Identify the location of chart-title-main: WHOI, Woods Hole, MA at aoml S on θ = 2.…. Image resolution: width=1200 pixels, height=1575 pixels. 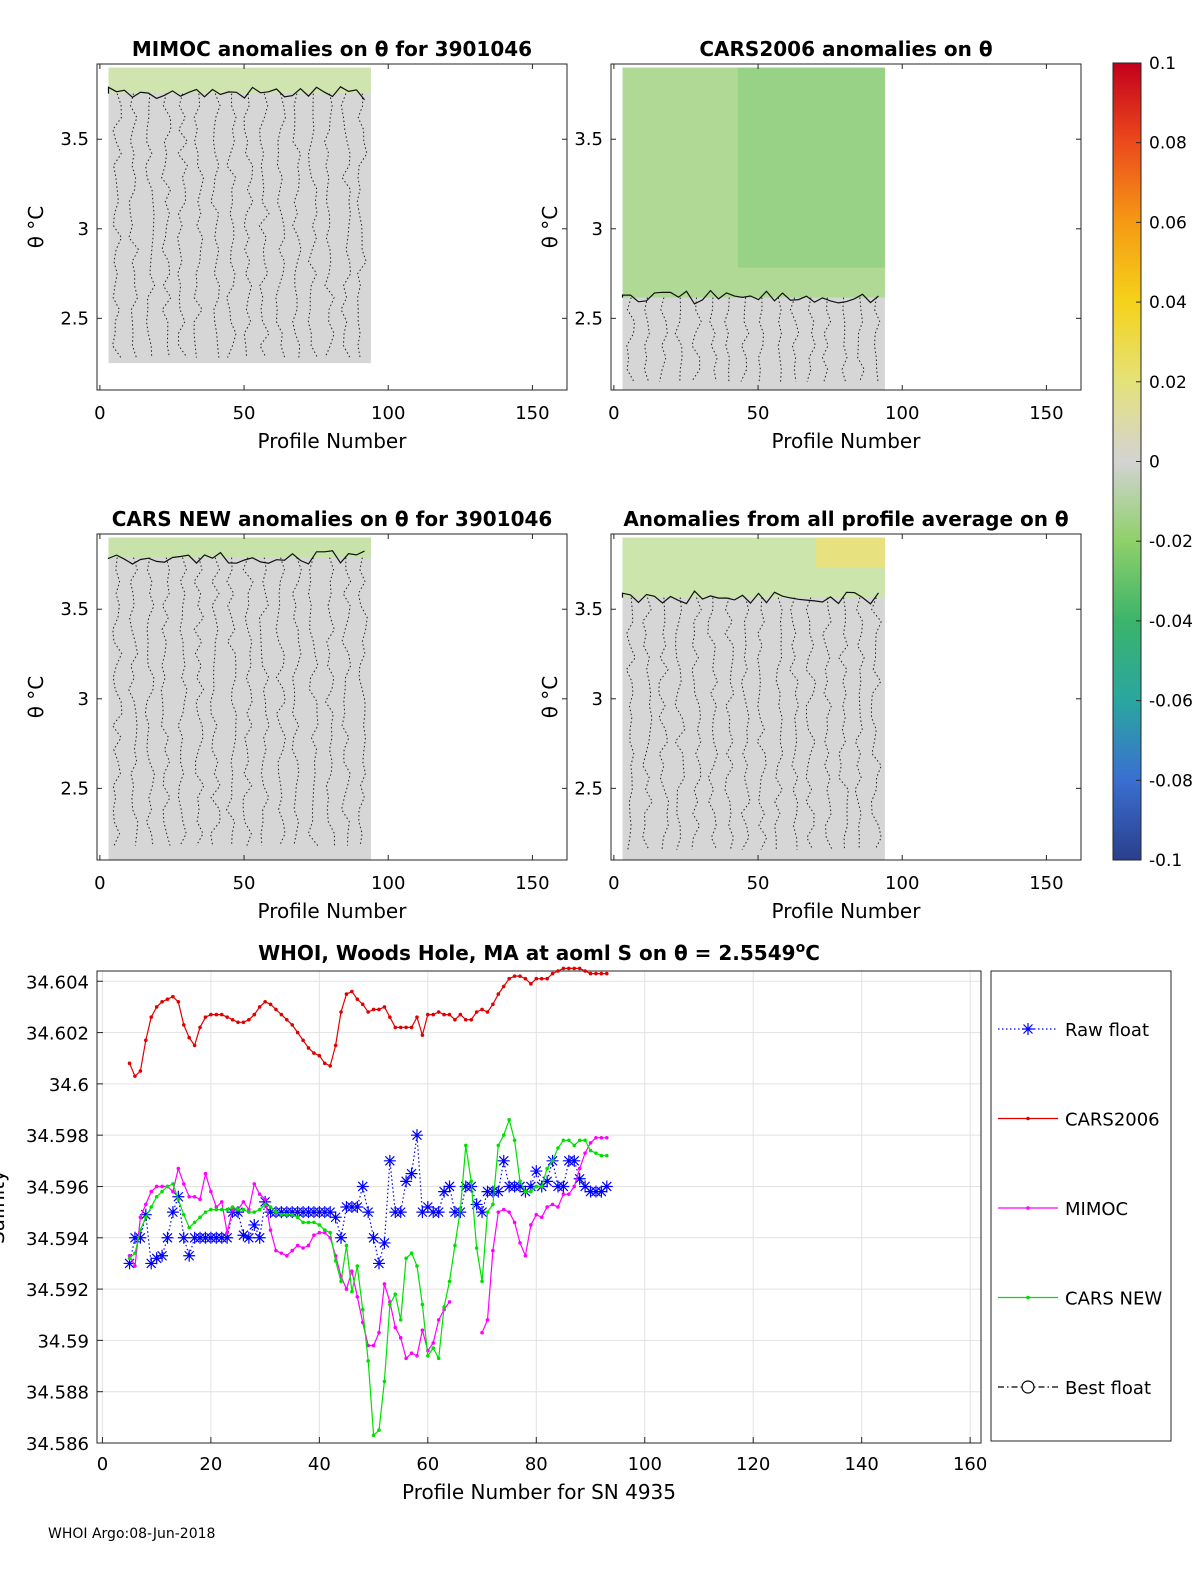
(526, 953).